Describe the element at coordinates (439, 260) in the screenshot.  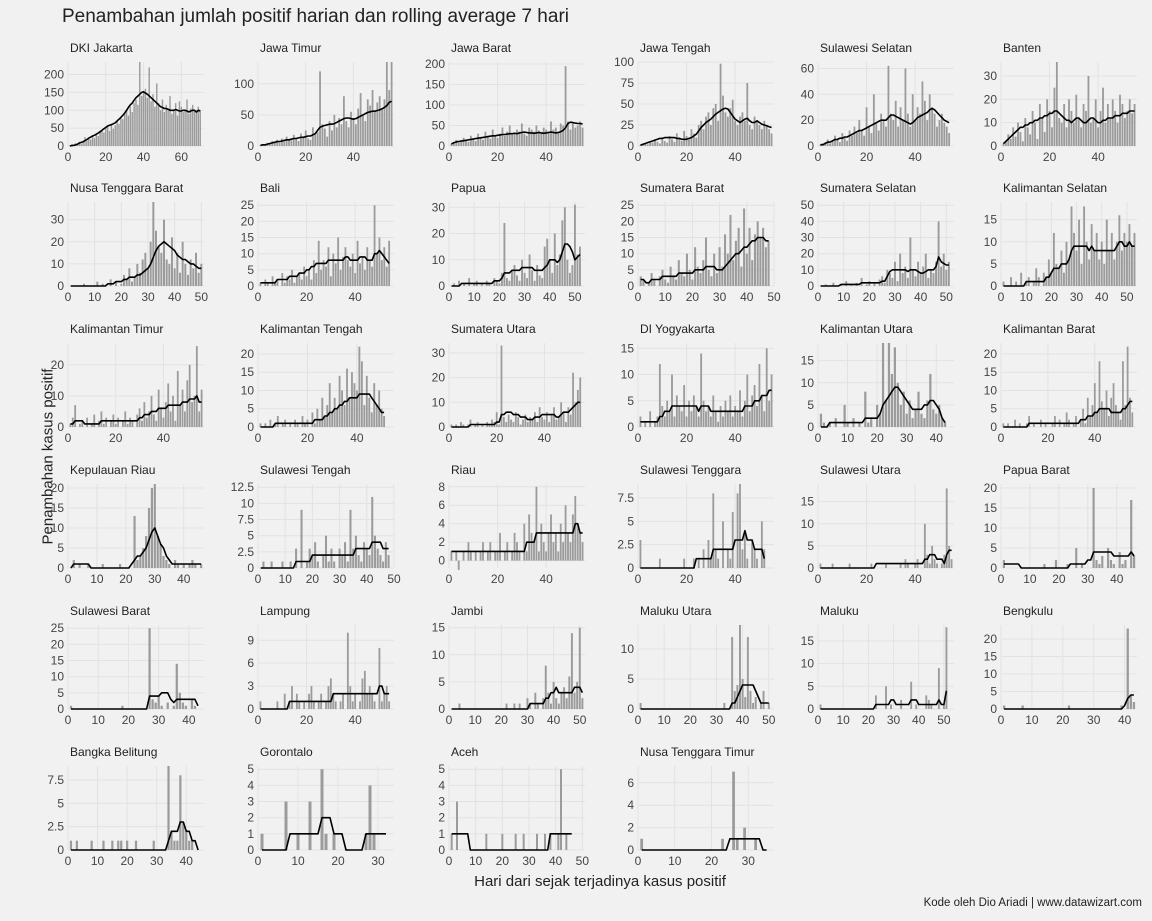
I see `y-tick-label: 10` at that location.